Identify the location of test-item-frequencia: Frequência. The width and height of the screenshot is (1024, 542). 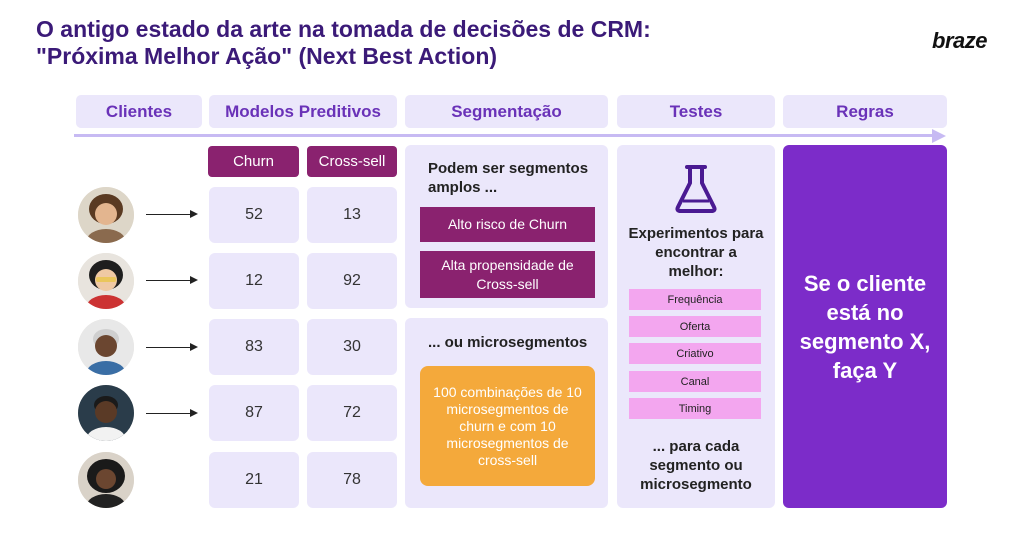
(695, 299).